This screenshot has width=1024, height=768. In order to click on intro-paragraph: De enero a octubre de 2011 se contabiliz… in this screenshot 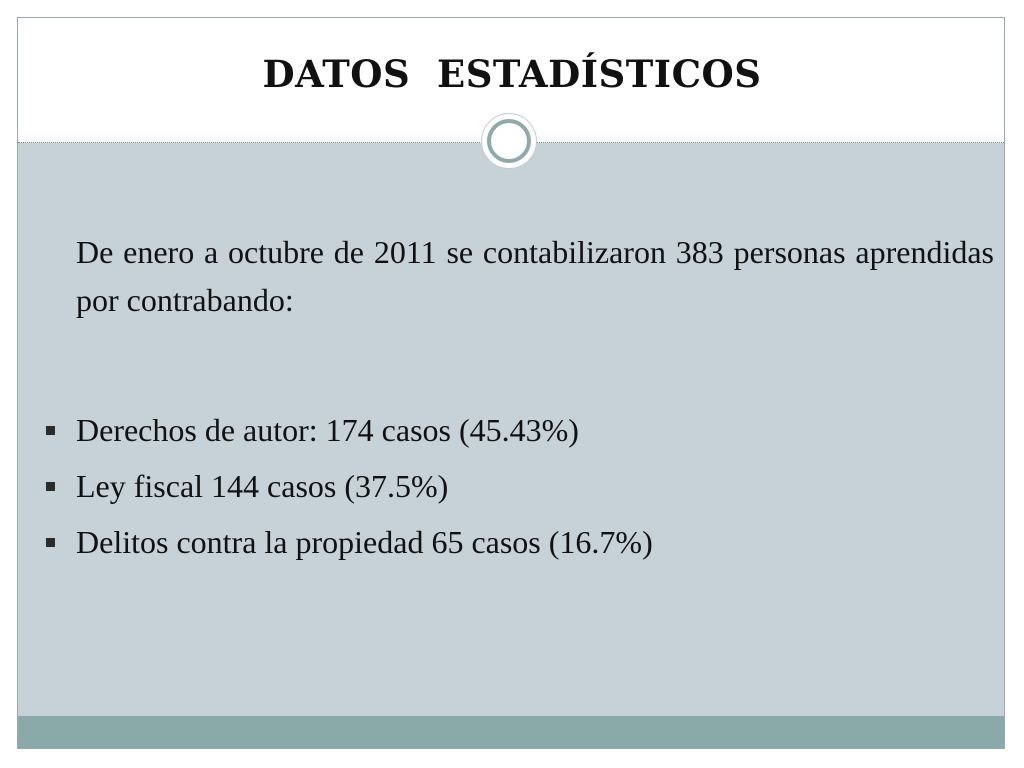, I will do `click(535, 276)`.